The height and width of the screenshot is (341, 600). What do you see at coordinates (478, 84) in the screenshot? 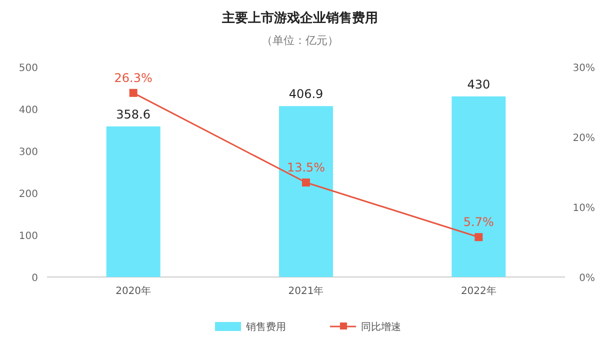
I see `data-label: 430` at bounding box center [478, 84].